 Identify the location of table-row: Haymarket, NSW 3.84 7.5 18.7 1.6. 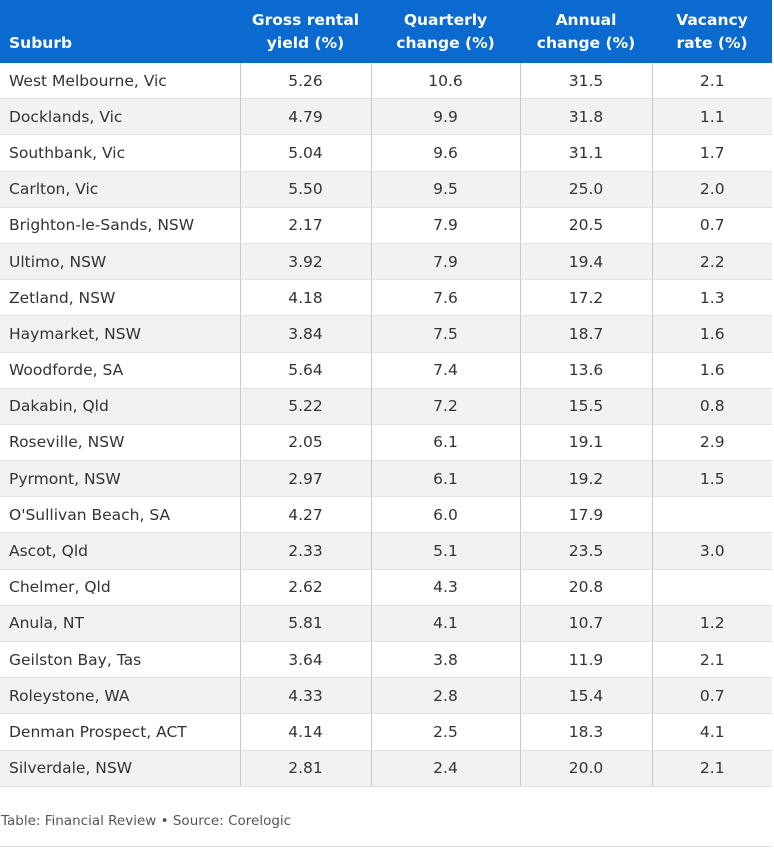
(386, 334).